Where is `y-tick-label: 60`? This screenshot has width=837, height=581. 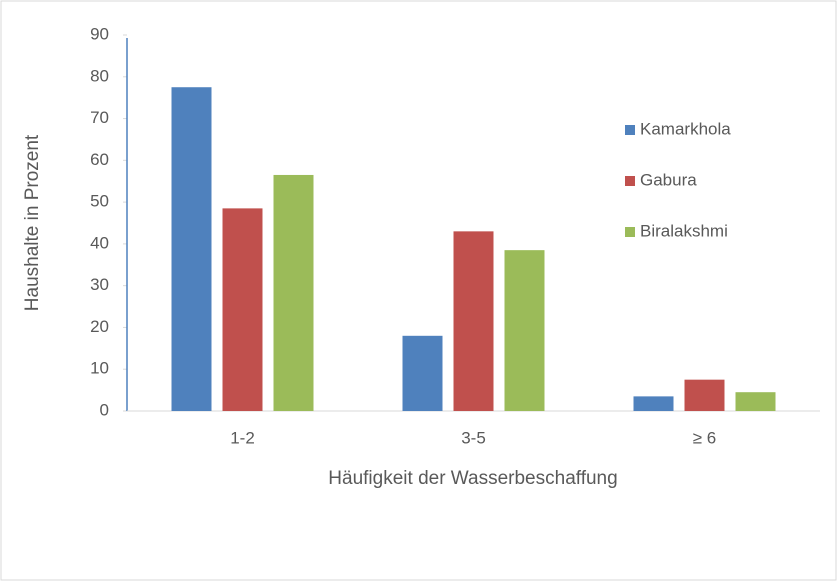
y-tick-label: 60 is located at coordinates (99, 159).